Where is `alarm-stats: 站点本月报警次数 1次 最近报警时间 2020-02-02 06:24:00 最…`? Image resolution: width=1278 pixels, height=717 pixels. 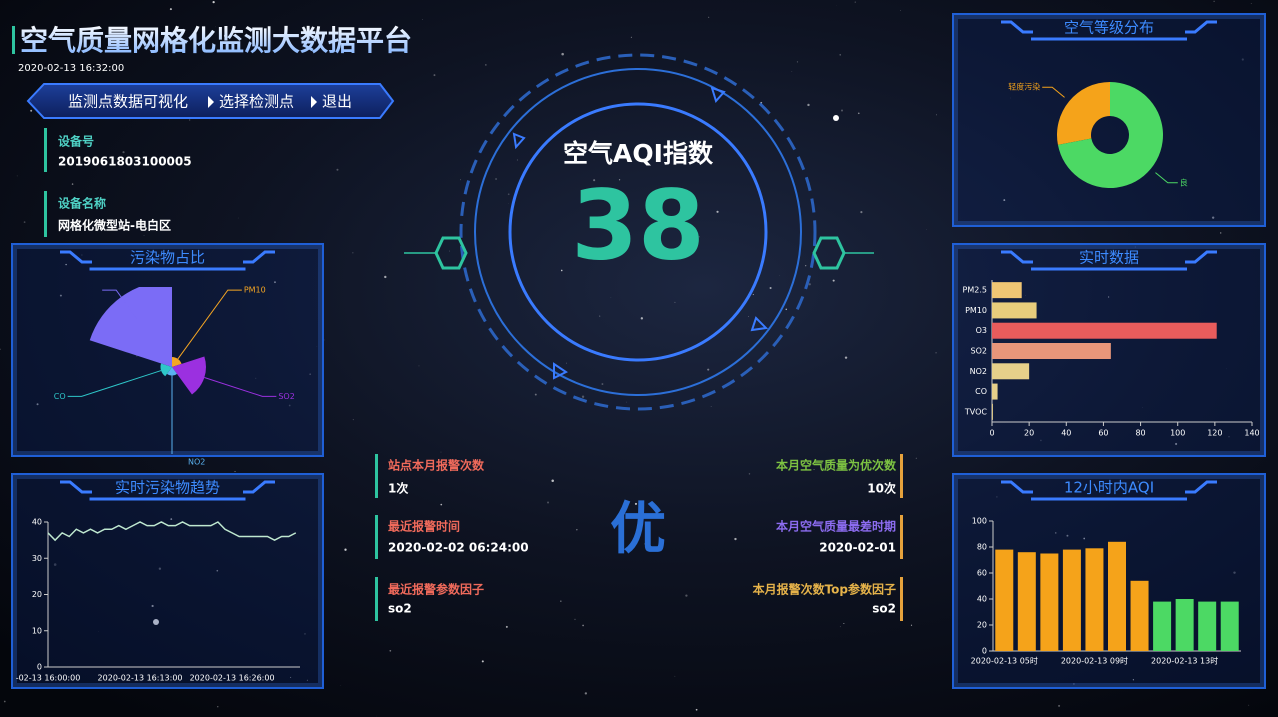 alarm-stats: 站点本月报警次数 1次 最近报警时间 2020-02-02 06:24:00 最… is located at coordinates (452, 537).